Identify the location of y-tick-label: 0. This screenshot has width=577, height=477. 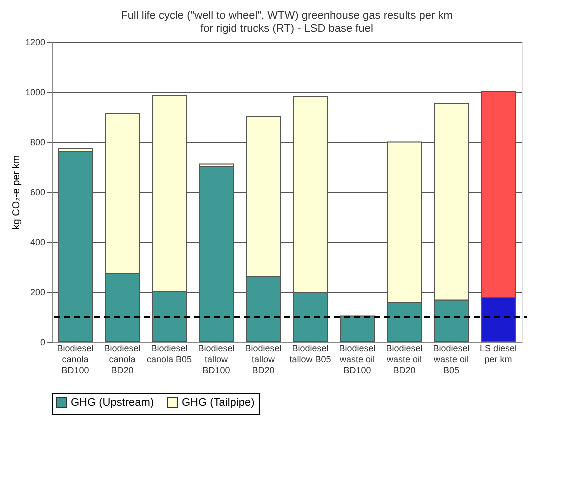
(43, 343).